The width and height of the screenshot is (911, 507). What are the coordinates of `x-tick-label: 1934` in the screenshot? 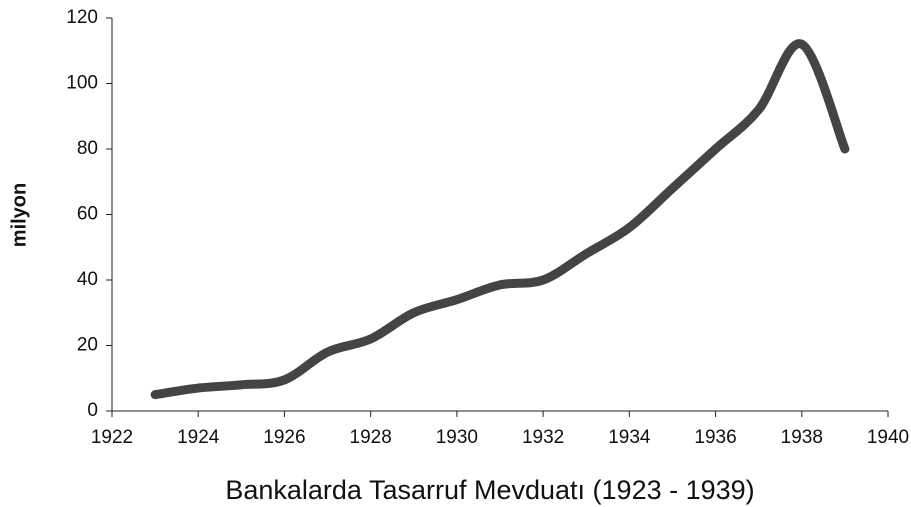 It's located at (629, 437).